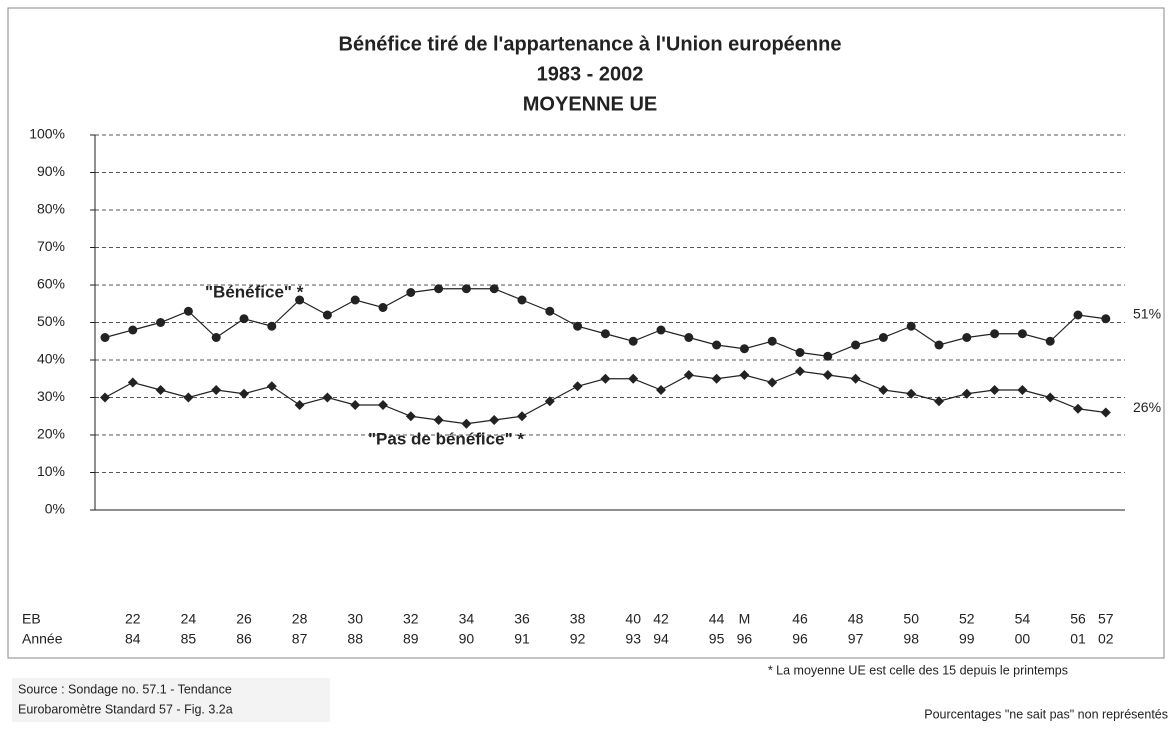  What do you see at coordinates (51, 284) in the screenshot?
I see `y-tick-label: 60%` at bounding box center [51, 284].